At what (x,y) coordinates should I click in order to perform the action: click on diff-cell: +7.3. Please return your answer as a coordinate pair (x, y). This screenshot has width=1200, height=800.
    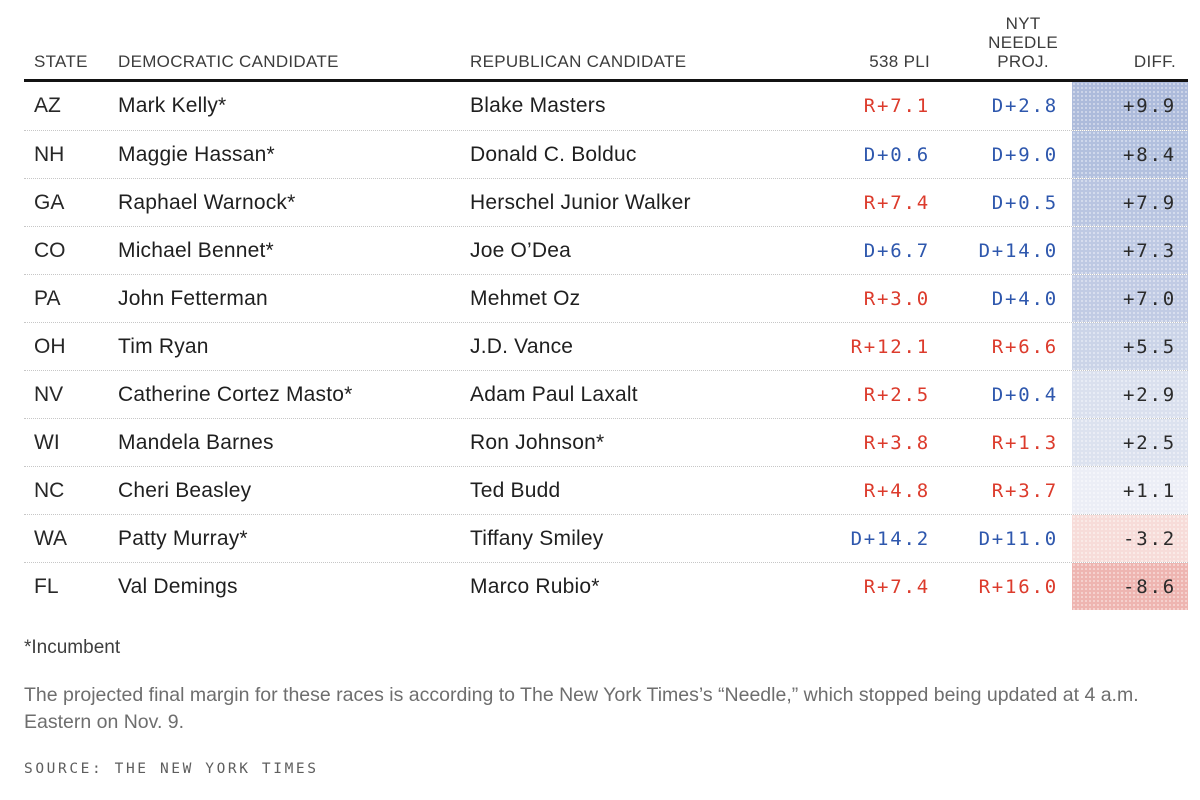
    Looking at the image, I should click on (1130, 250).